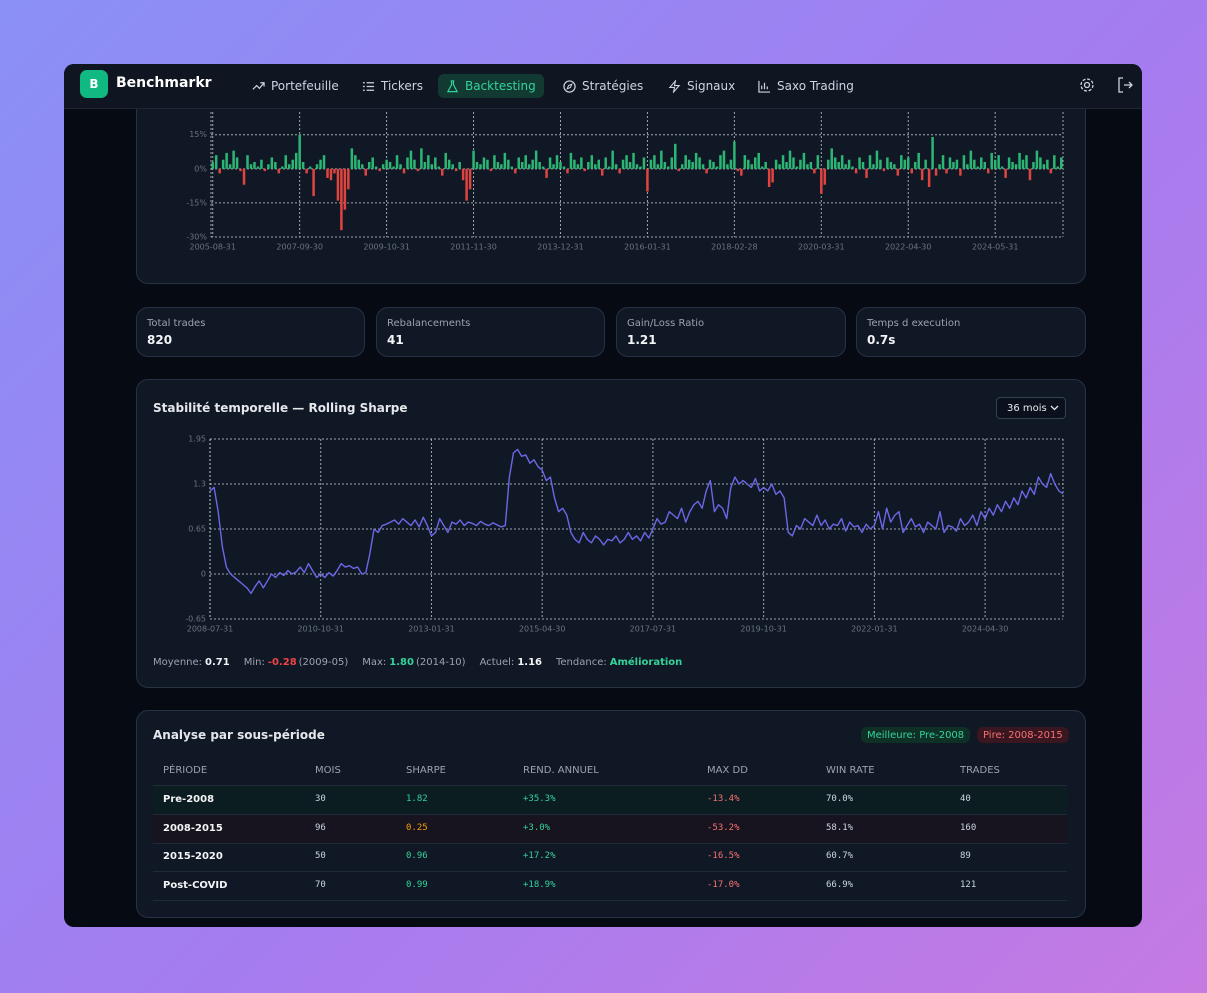 This screenshot has width=1207, height=993. I want to click on summary-value: 1.80, so click(401, 662).